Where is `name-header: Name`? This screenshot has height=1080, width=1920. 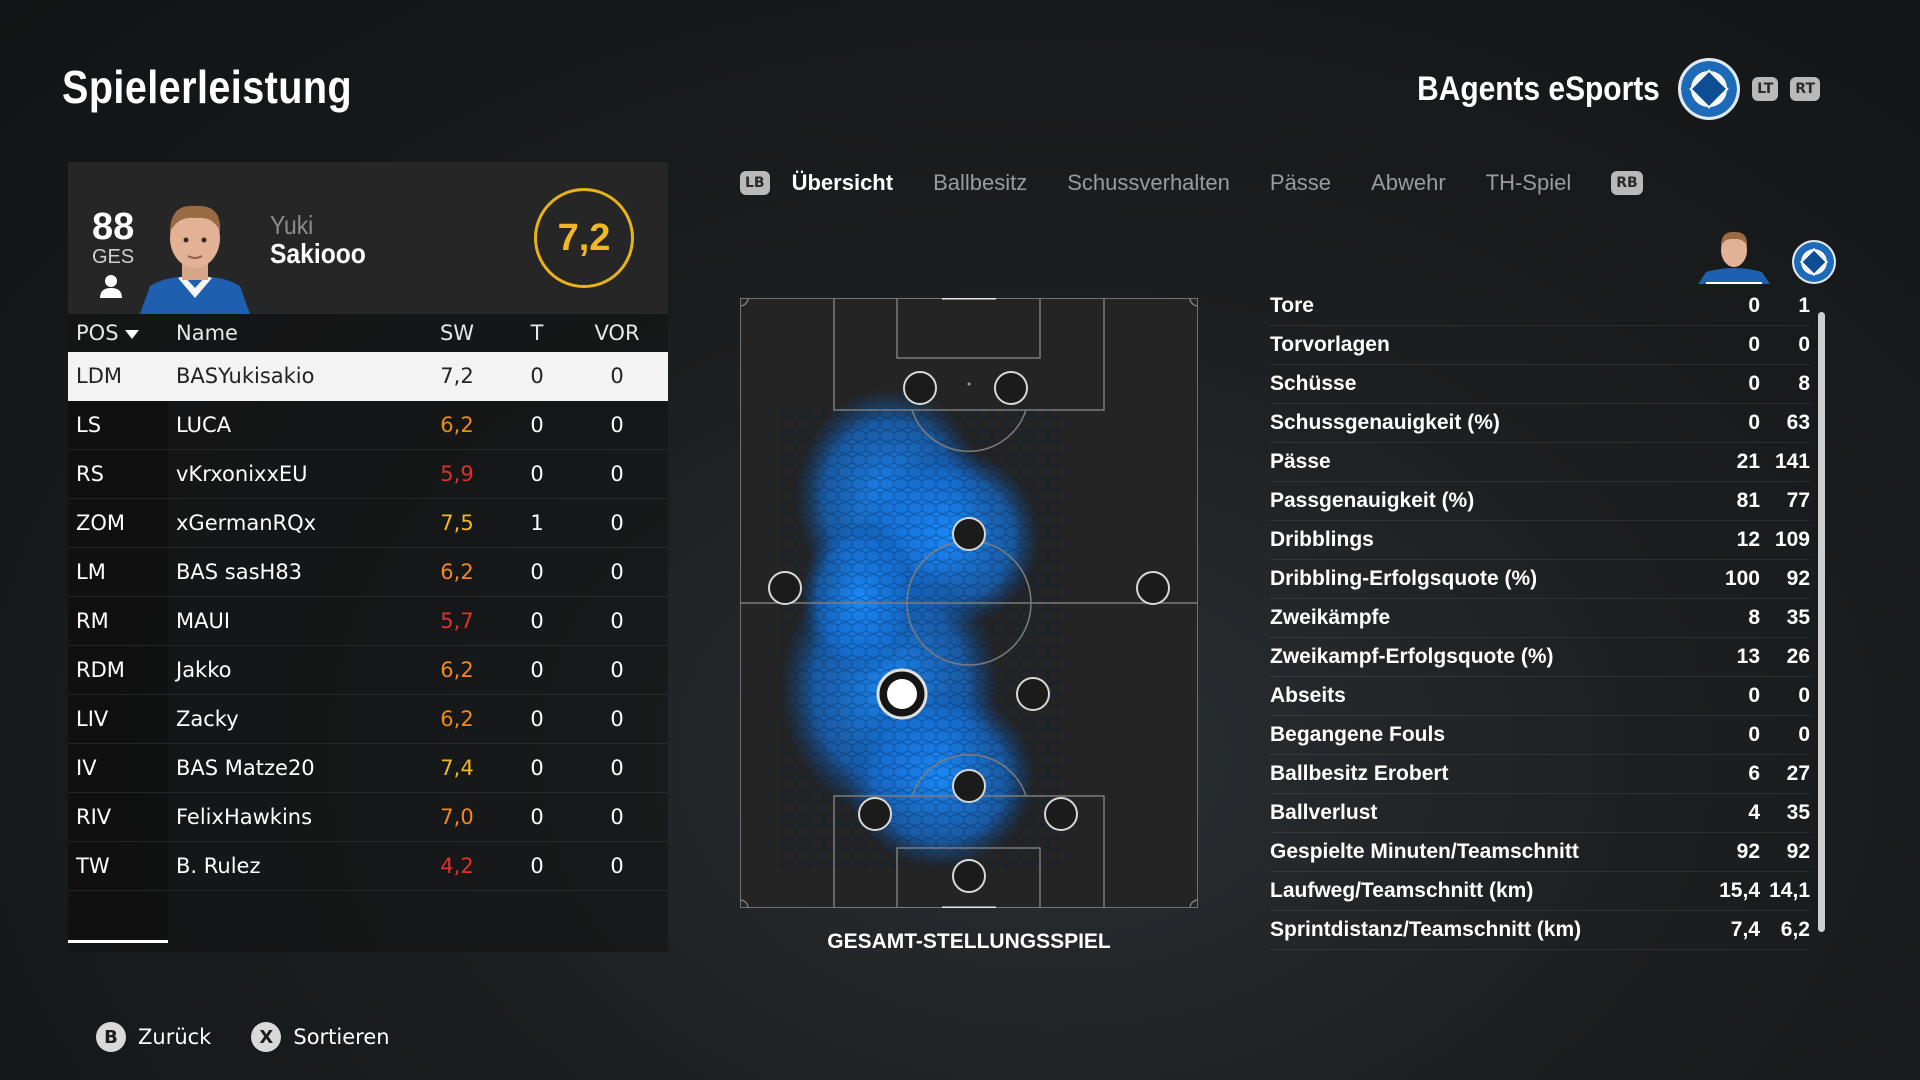 name-header: Name is located at coordinates (207, 333).